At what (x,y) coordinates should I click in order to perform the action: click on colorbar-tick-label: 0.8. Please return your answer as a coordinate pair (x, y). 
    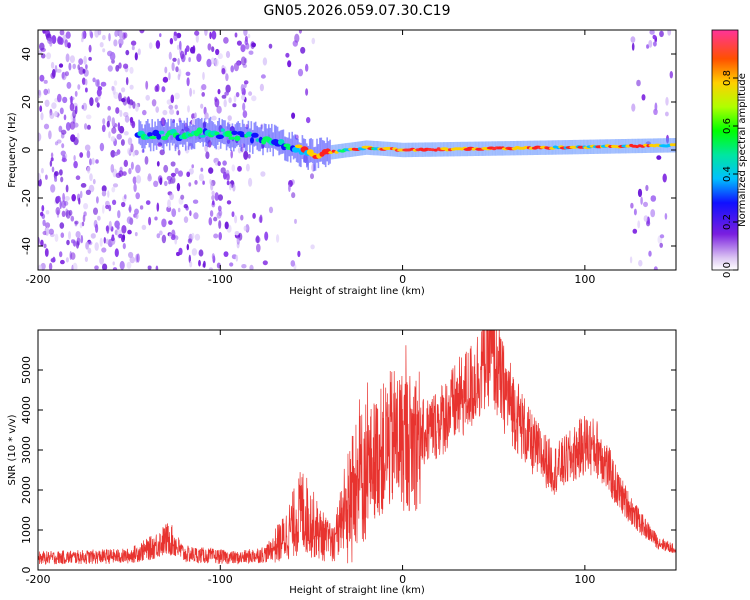
    Looking at the image, I should click on (727, 78).